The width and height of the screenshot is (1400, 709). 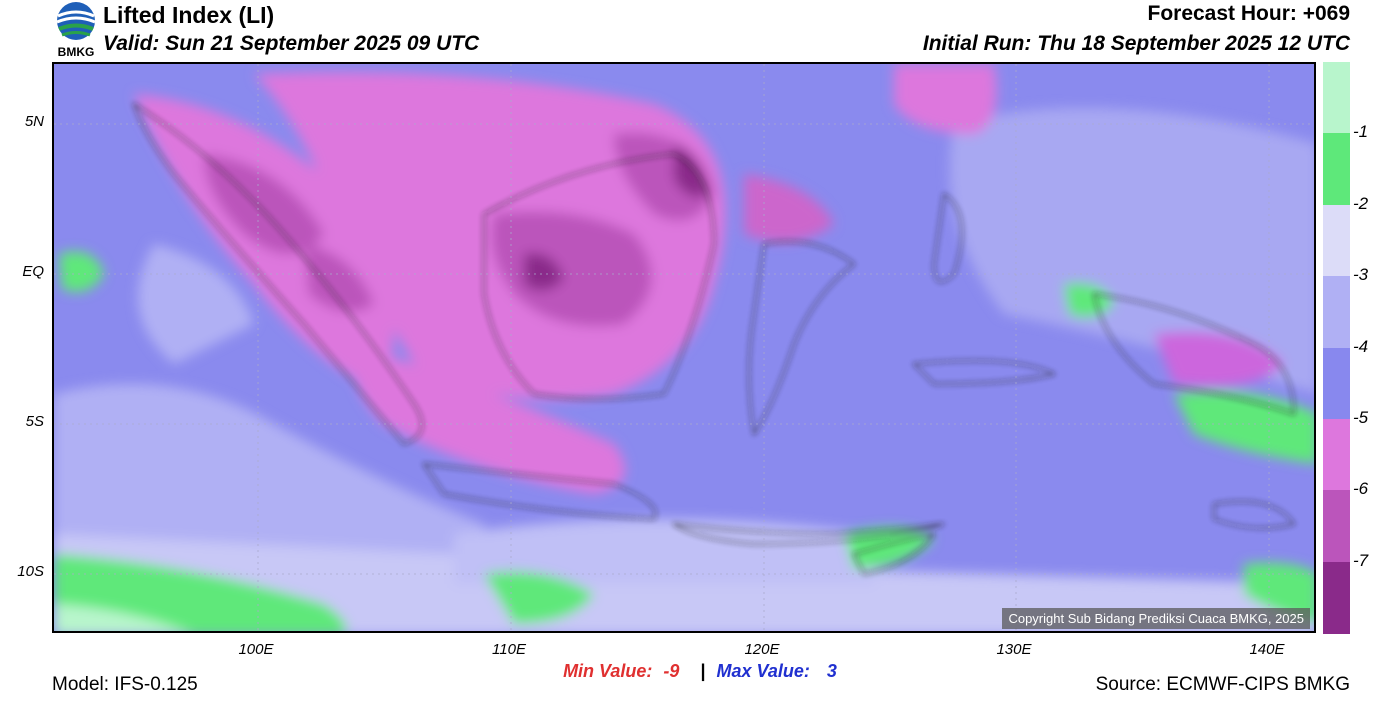 I want to click on colorbar, so click(x=1336, y=348).